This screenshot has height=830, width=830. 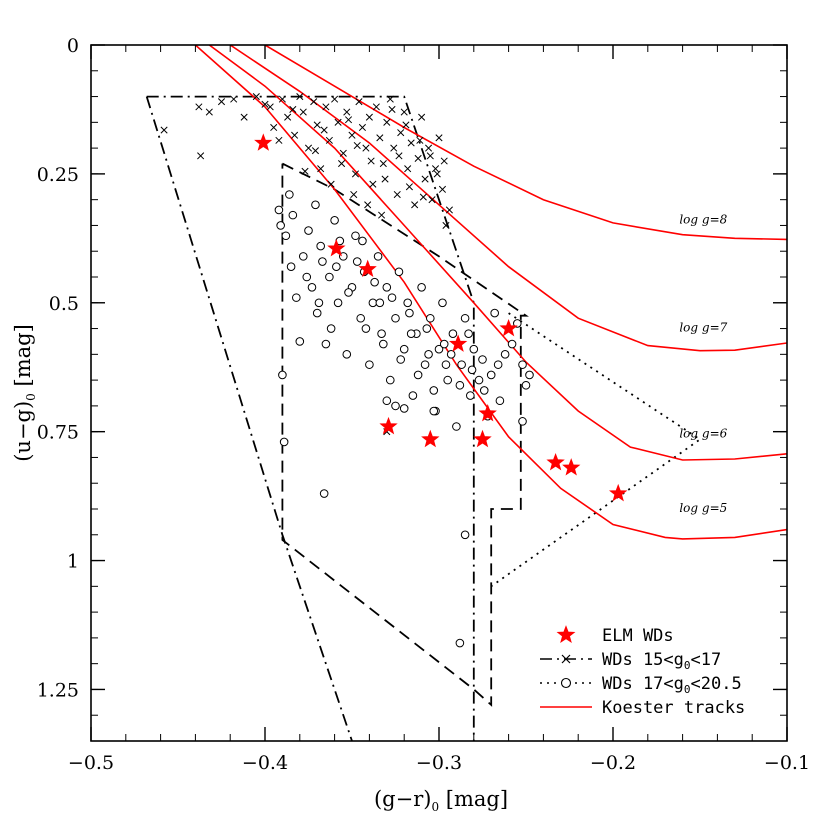 What do you see at coordinates (441, 800) in the screenshot?
I see `x-axis-label: (g−r)0 [mag]` at bounding box center [441, 800].